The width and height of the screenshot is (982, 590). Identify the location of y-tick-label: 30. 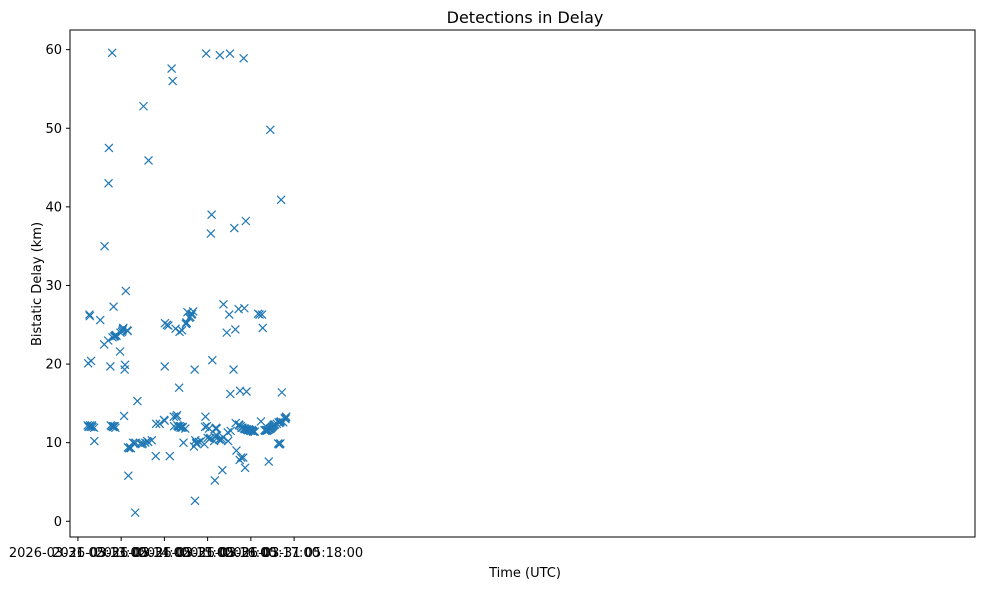
(53, 286).